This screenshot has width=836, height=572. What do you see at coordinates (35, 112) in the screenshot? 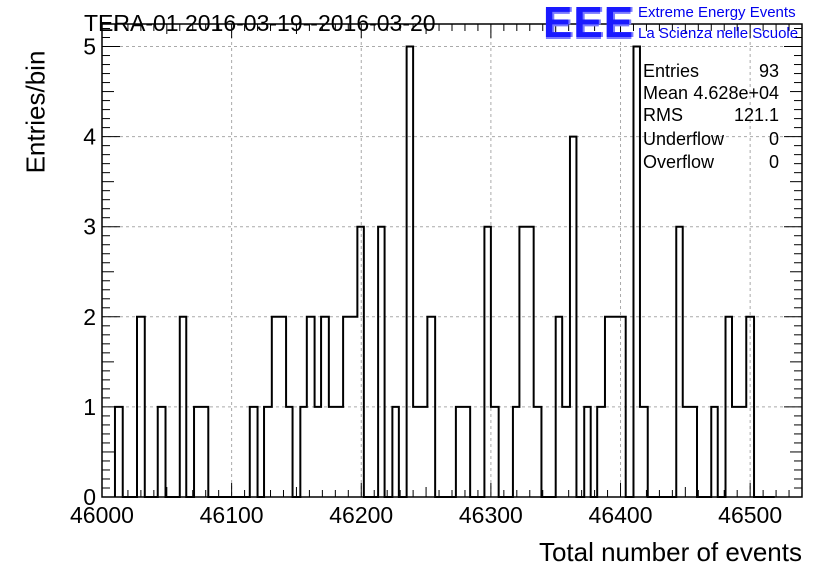
I see `y-axis-label: Entries/bin` at bounding box center [35, 112].